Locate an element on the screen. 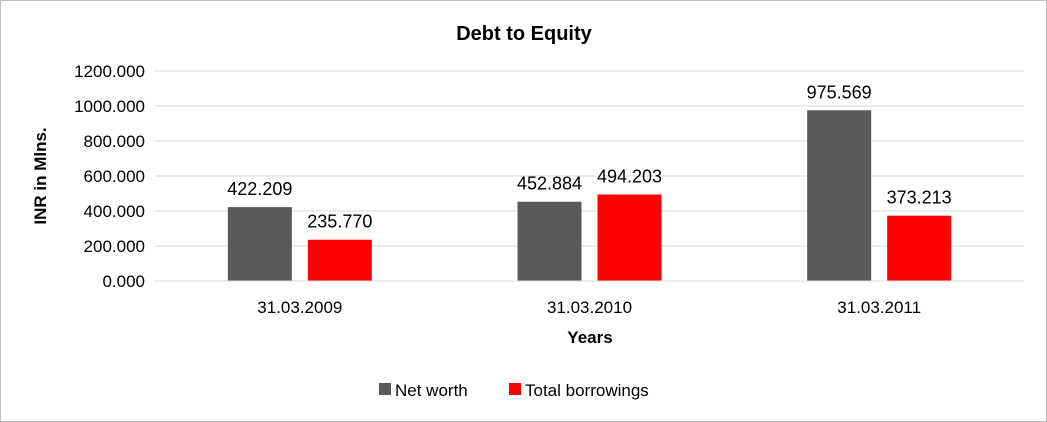 This screenshot has height=422, width=1047. legend-swatch-total-borrowings is located at coordinates (515, 389).